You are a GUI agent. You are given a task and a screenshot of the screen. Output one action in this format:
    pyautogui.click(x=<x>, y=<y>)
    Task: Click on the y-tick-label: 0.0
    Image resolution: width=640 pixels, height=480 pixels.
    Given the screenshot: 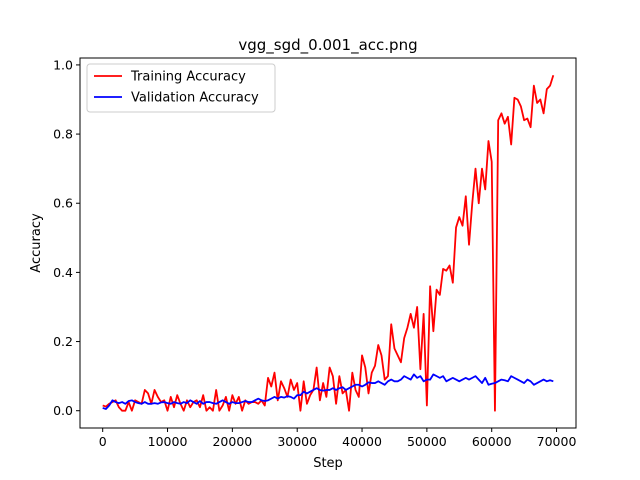 What is the action you would take?
    pyautogui.click(x=63, y=410)
    